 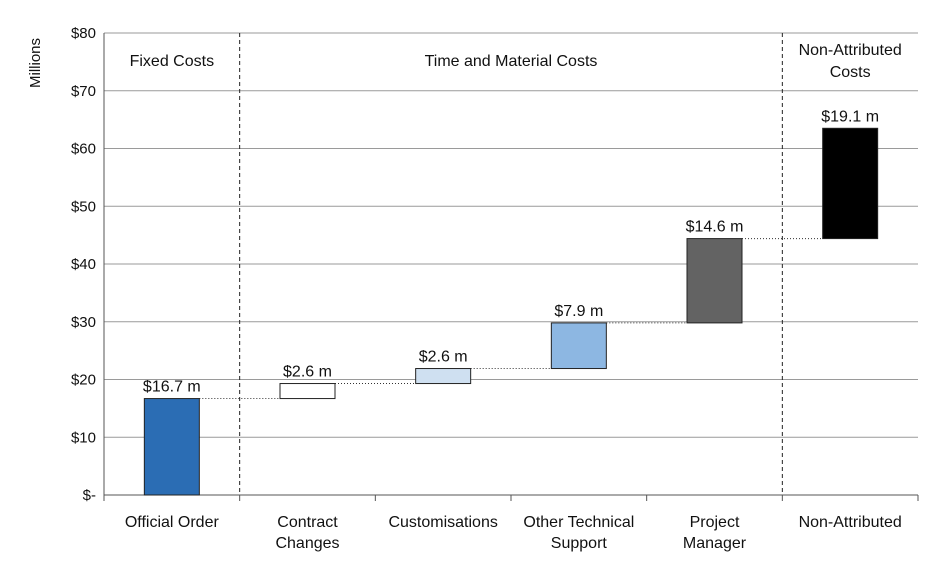 I want to click on category-label: Official Order, so click(x=172, y=522).